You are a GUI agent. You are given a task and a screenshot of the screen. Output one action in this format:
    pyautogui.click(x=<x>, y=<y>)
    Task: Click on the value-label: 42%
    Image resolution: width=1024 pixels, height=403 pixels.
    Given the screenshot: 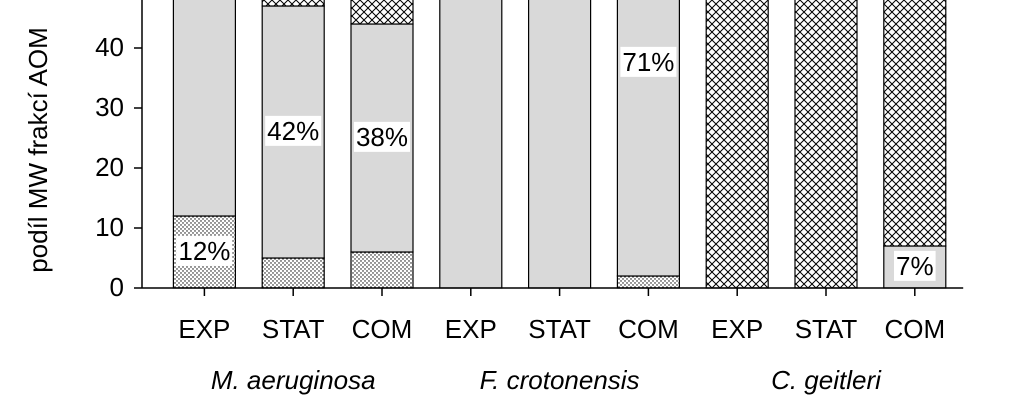 What is the action you would take?
    pyautogui.click(x=293, y=131)
    